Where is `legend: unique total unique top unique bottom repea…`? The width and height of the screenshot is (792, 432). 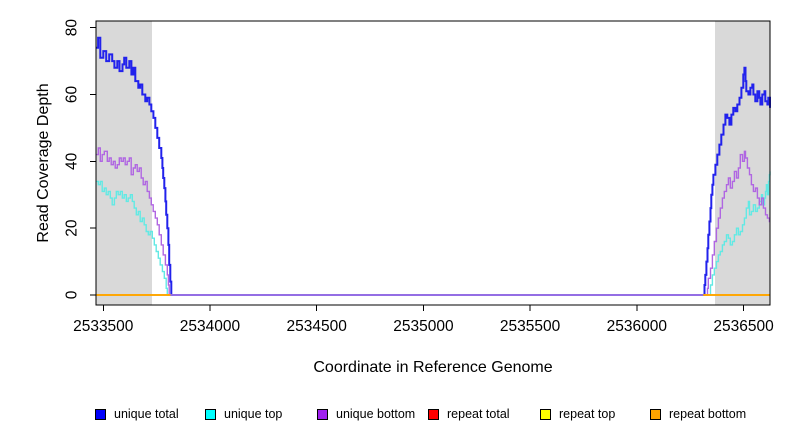
legend: unique total unique top unique bottom repea… is located at coordinates (396, 415).